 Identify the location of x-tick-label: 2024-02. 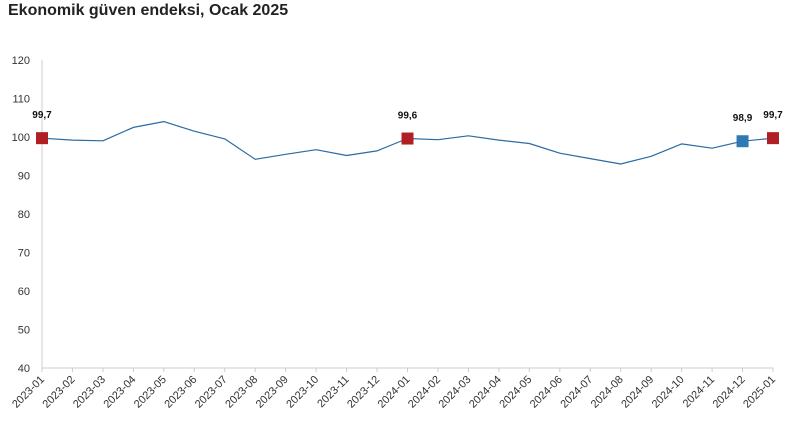
(424, 392).